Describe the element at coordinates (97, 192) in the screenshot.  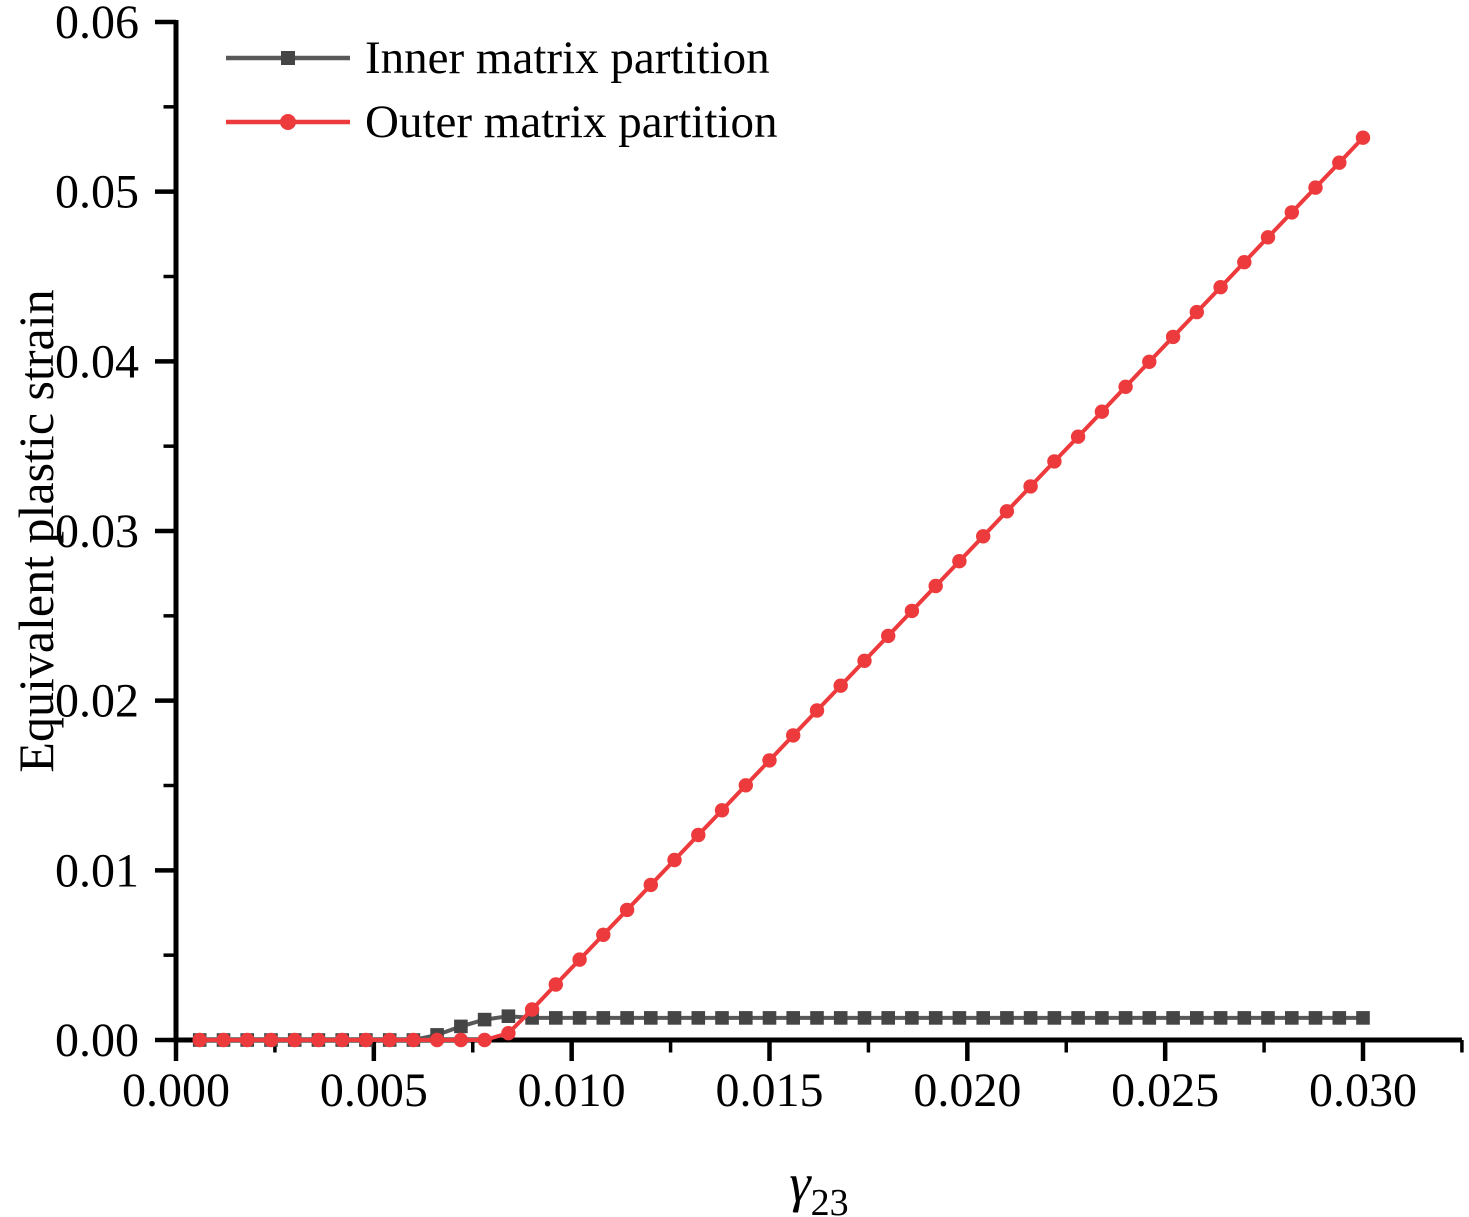
I see `y-tick-label: 0.05` at that location.